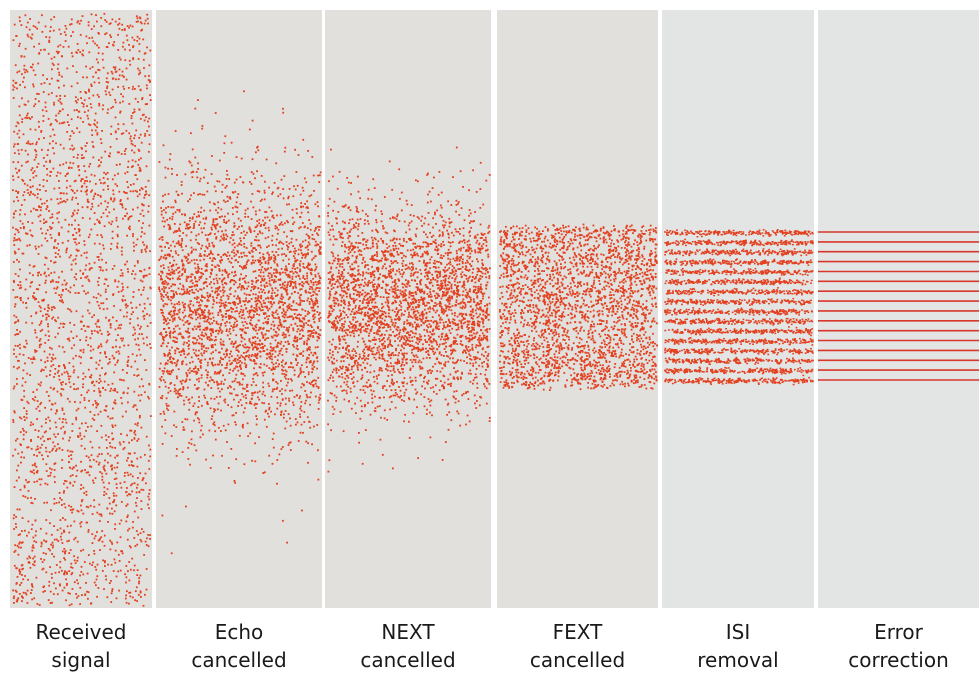  What do you see at coordinates (577, 646) in the screenshot?
I see `stage-label-fext-cancelled: FEXT cancelled` at bounding box center [577, 646].